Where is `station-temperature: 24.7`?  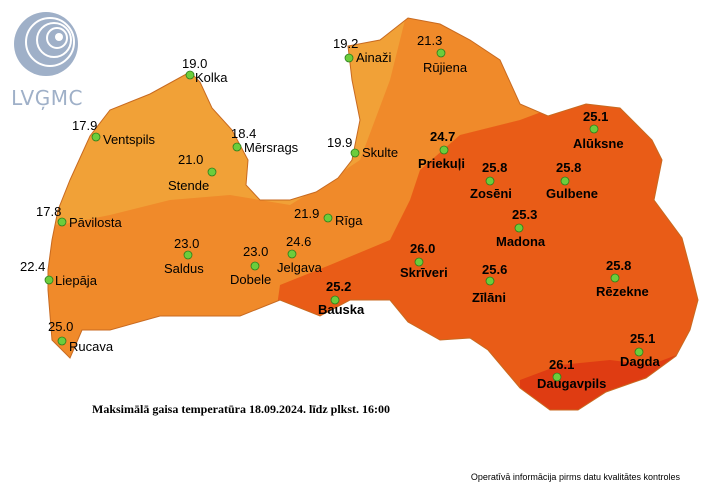 station-temperature: 24.7 is located at coordinates (442, 136).